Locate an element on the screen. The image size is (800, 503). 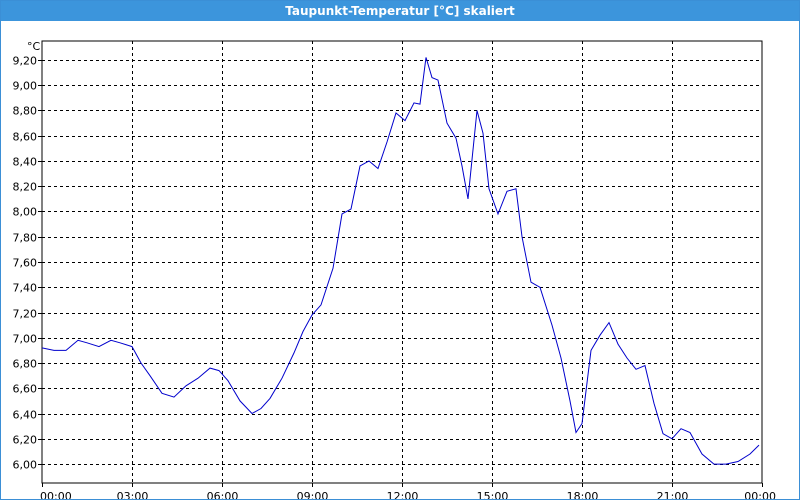
y-tick-label: 8,80 is located at coordinates (25, 111).